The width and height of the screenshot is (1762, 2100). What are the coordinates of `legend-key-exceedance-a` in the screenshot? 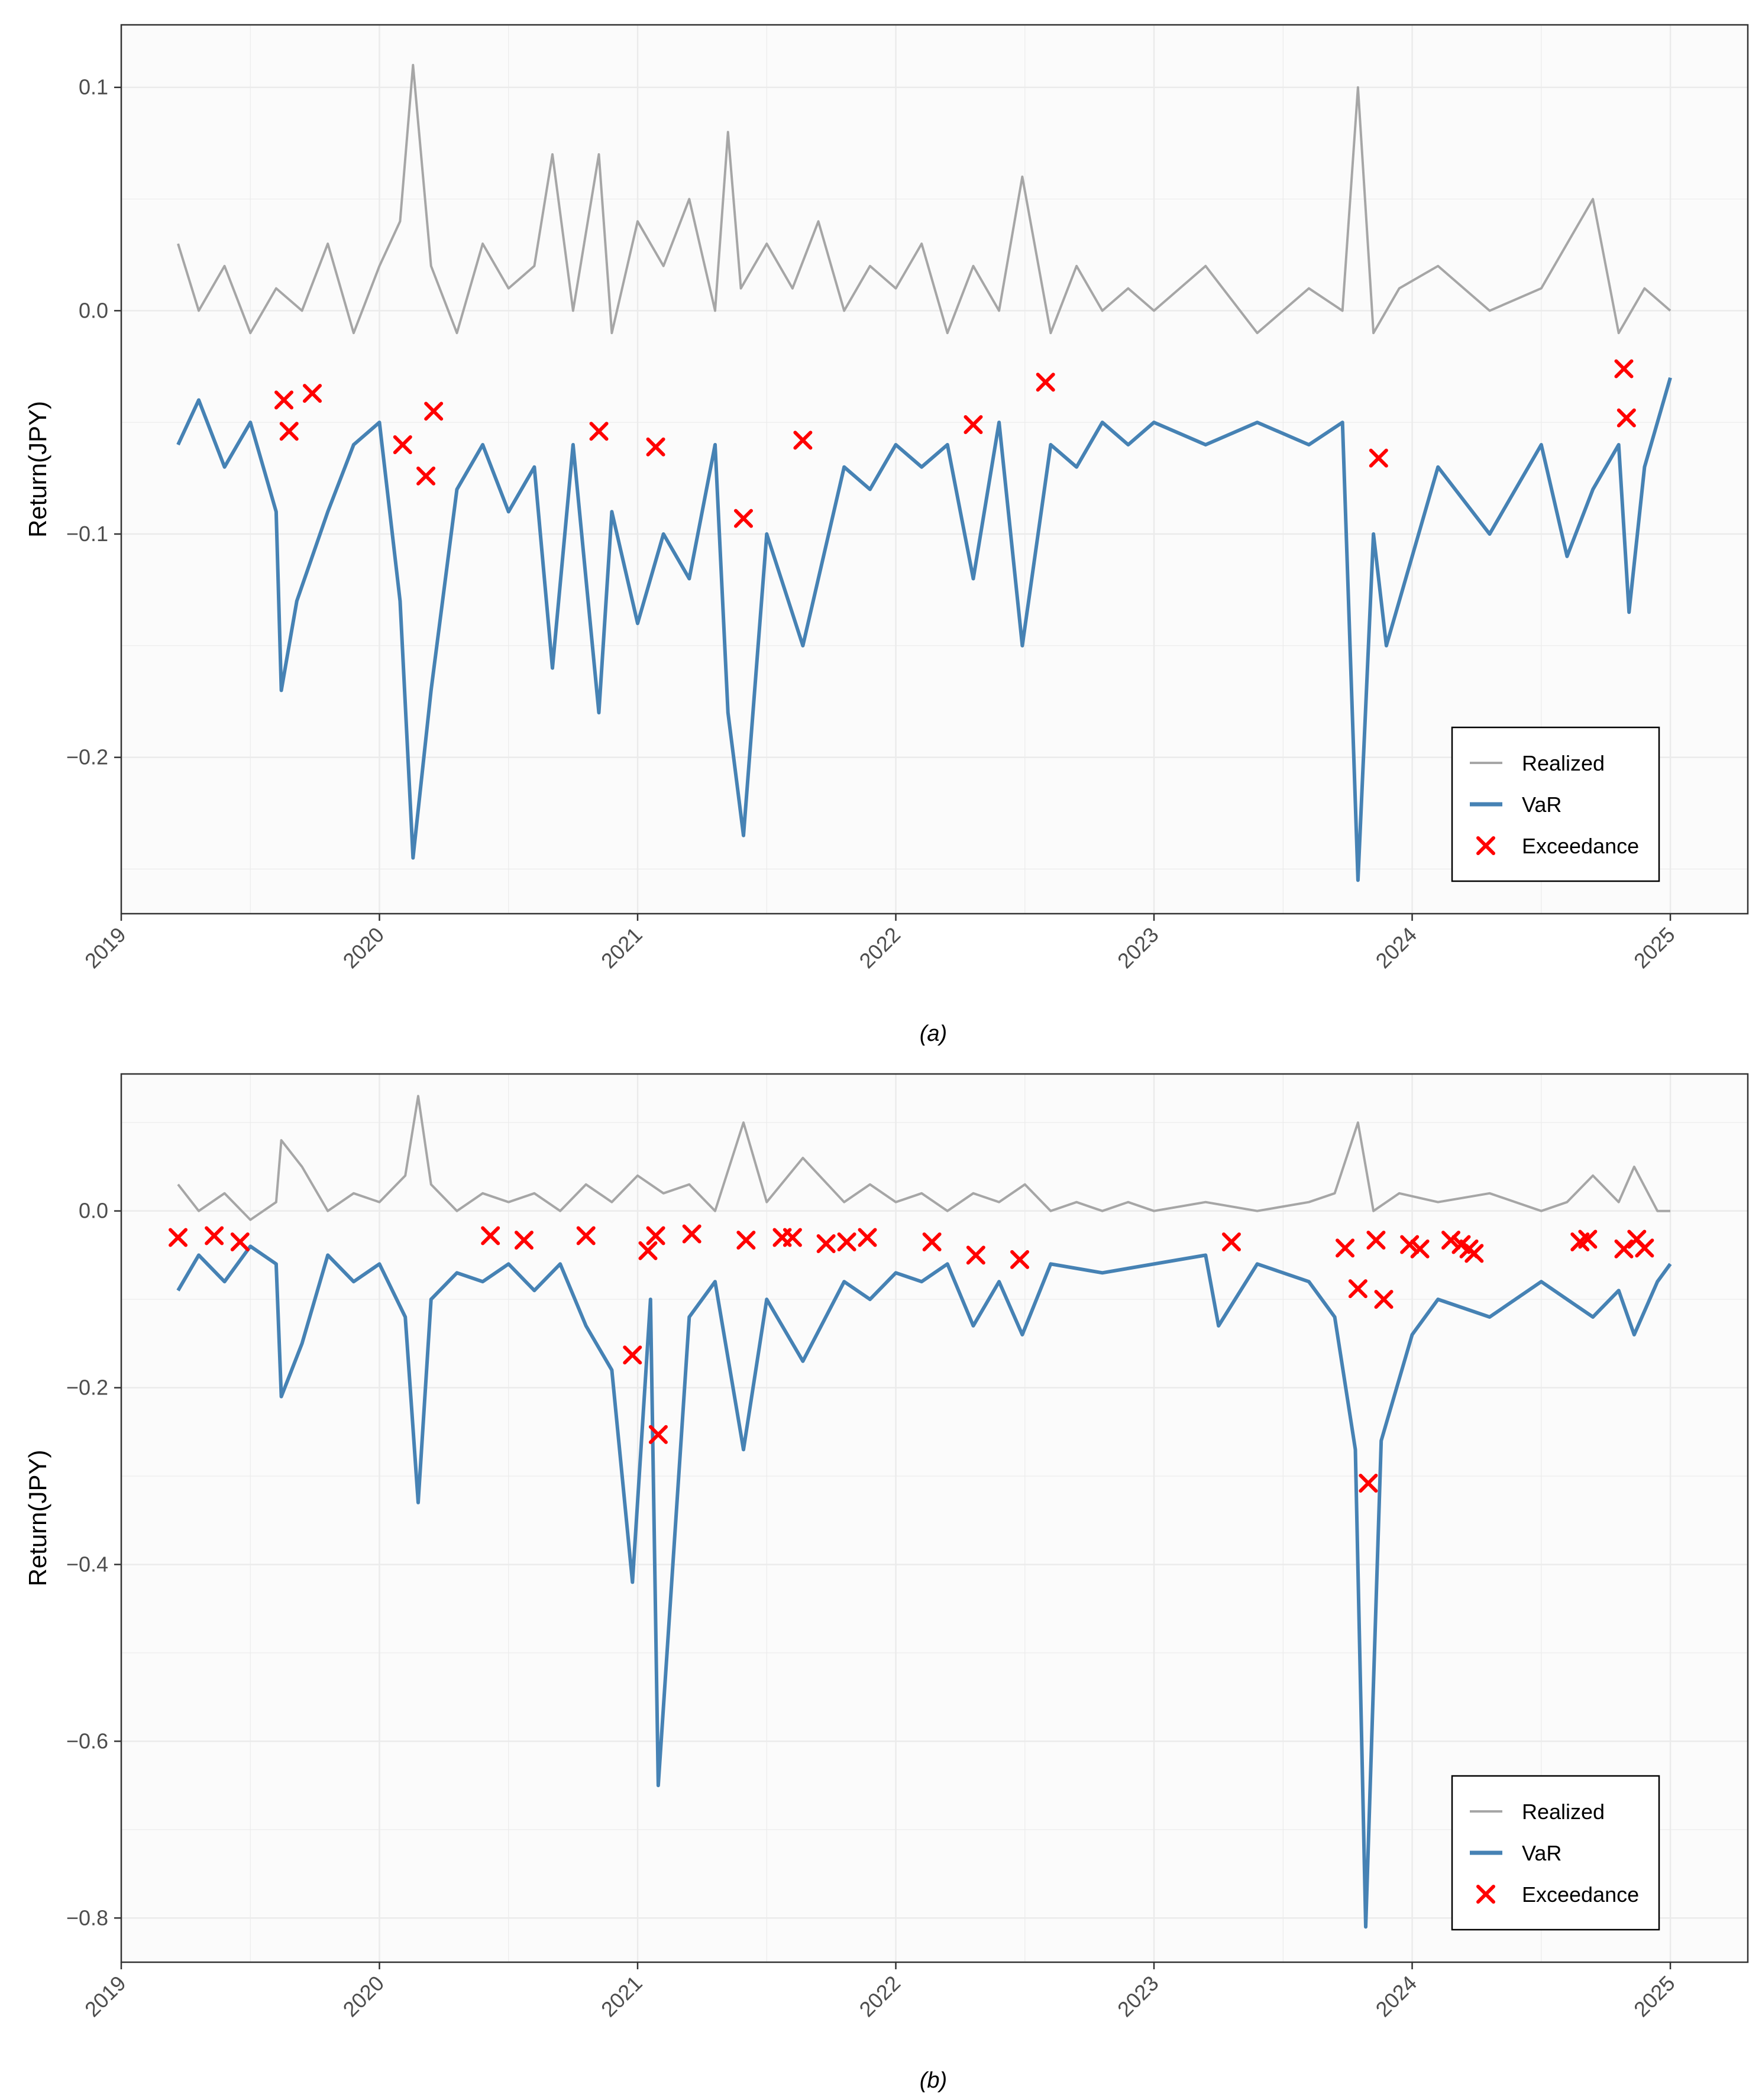 It's located at (1486, 845).